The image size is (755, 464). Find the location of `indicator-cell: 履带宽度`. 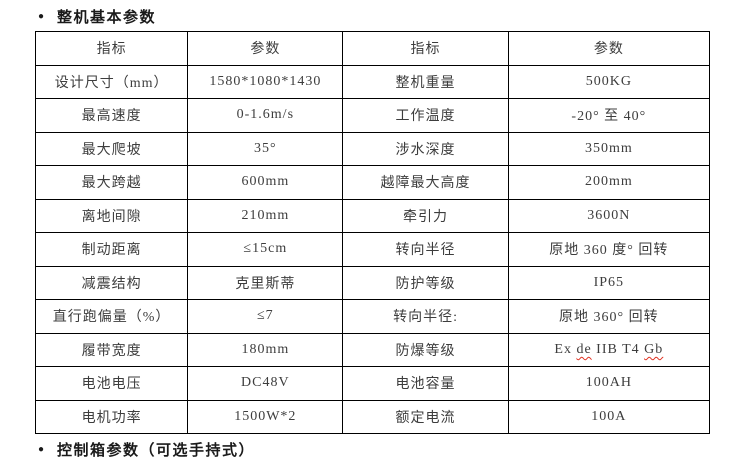

indicator-cell: 履带宽度 is located at coordinates (111, 349).